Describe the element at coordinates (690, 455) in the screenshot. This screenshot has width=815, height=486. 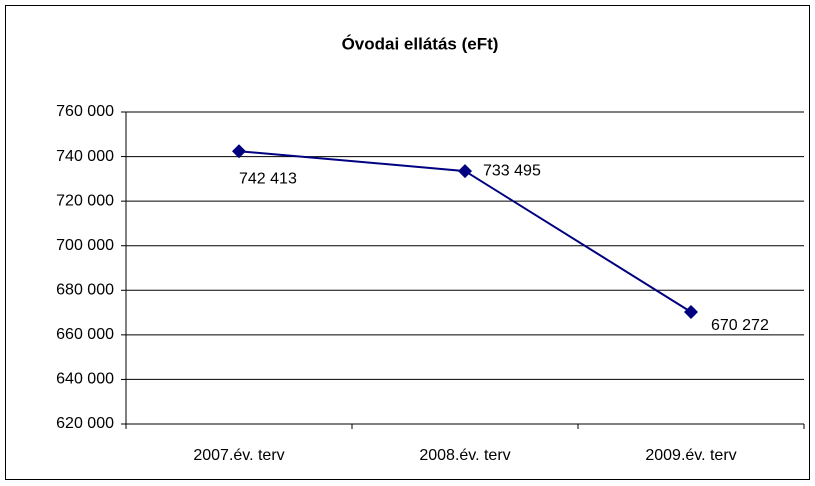
I see `x-tick-label: 2009.év. terv` at that location.